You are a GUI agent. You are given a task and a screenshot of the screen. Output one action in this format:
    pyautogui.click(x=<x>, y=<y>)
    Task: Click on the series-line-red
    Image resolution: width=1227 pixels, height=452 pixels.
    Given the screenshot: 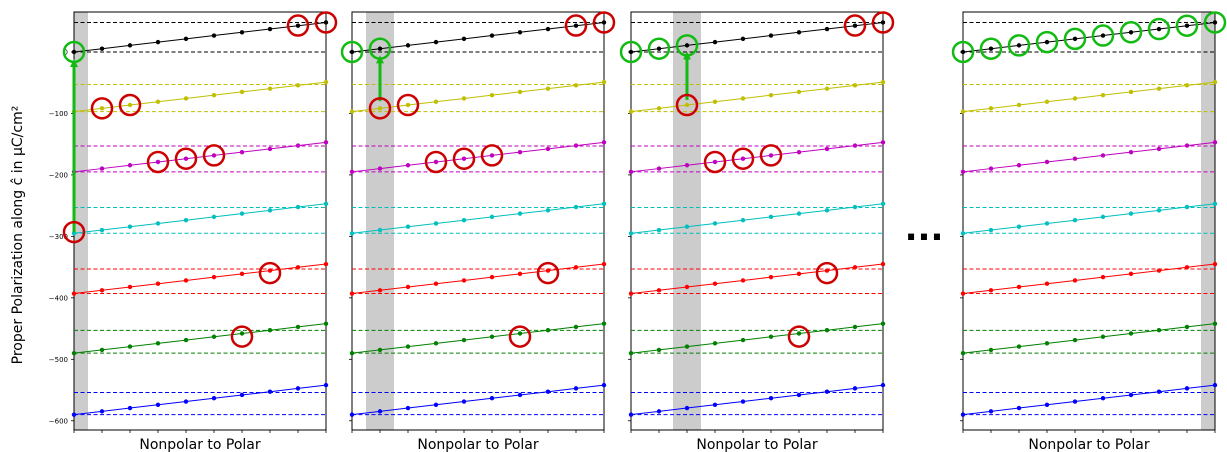 What is the action you would take?
    pyautogui.click(x=200, y=279)
    